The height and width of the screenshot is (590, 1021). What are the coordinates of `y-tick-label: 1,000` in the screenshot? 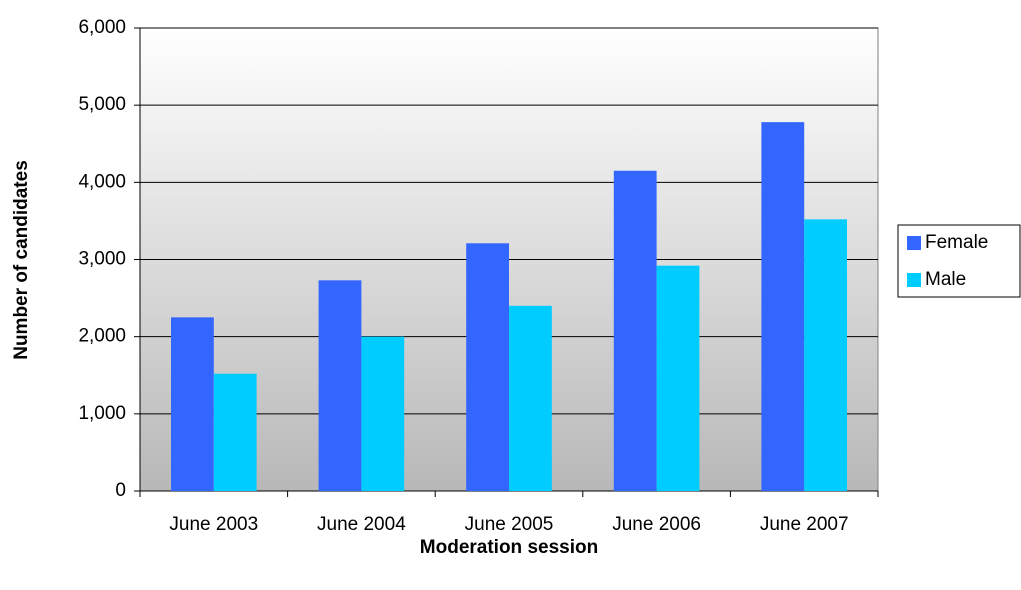 It's located at (102, 413).